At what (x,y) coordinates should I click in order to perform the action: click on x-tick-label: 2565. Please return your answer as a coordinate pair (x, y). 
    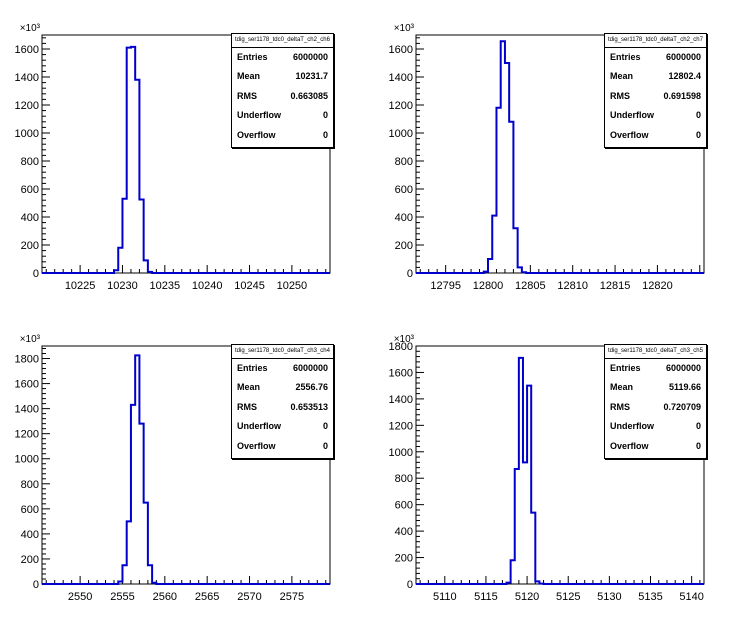
    Looking at the image, I should click on (207, 597).